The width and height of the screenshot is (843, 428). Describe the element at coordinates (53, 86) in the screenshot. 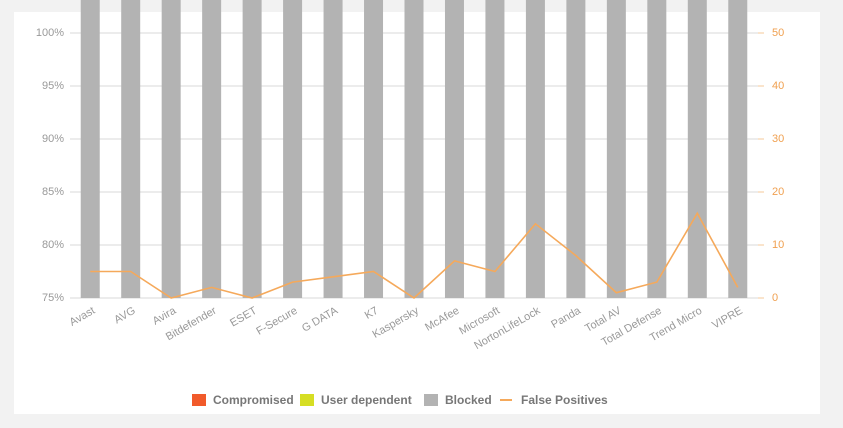

I see `y-tick-label: 95%` at that location.